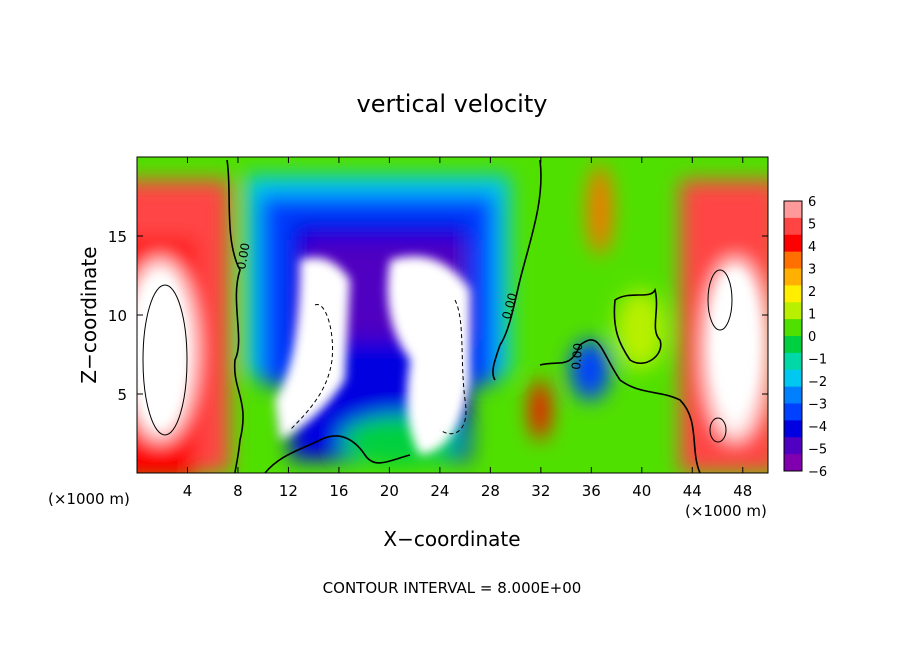 Image resolution: width=904 pixels, height=654 pixels. Describe the element at coordinates (692, 491) in the screenshot. I see `x-tick-label: 44` at that location.